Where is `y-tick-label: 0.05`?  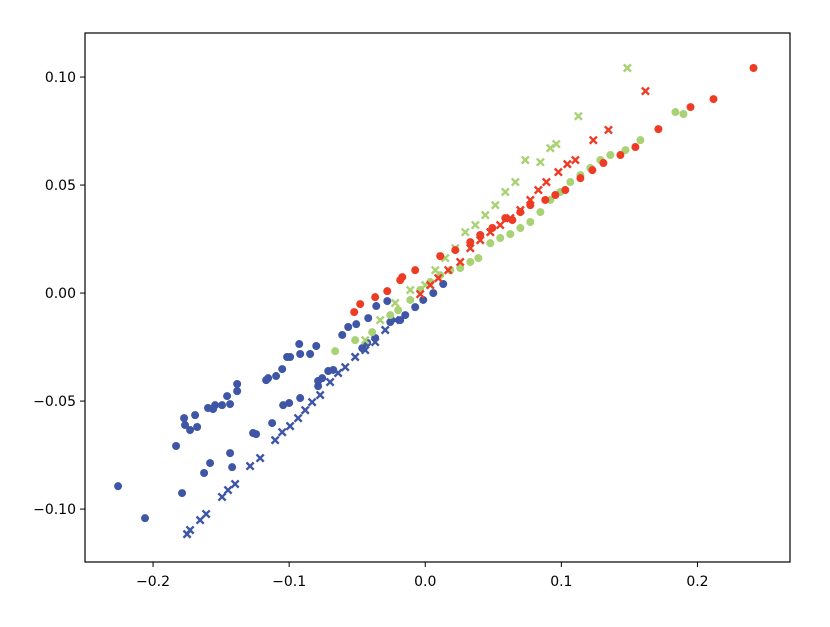
y-tick-label: 0.05 is located at coordinates (60, 186).